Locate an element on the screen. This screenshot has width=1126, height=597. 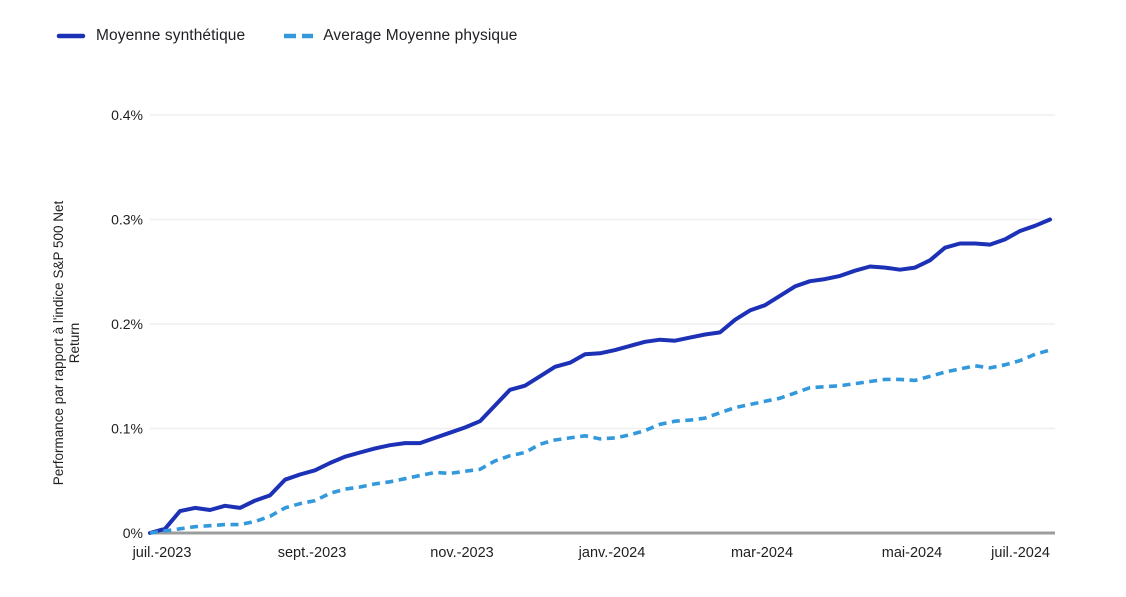
dashed-line-swatch-icon is located at coordinates (299, 36).